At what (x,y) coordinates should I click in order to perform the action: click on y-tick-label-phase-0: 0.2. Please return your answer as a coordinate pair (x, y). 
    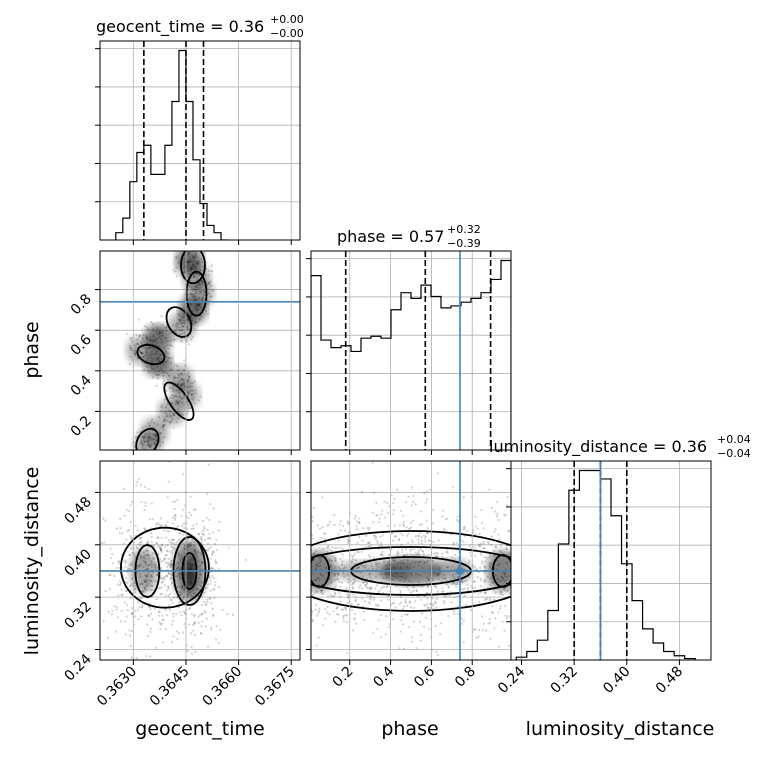
    Looking at the image, I should click on (81, 426).